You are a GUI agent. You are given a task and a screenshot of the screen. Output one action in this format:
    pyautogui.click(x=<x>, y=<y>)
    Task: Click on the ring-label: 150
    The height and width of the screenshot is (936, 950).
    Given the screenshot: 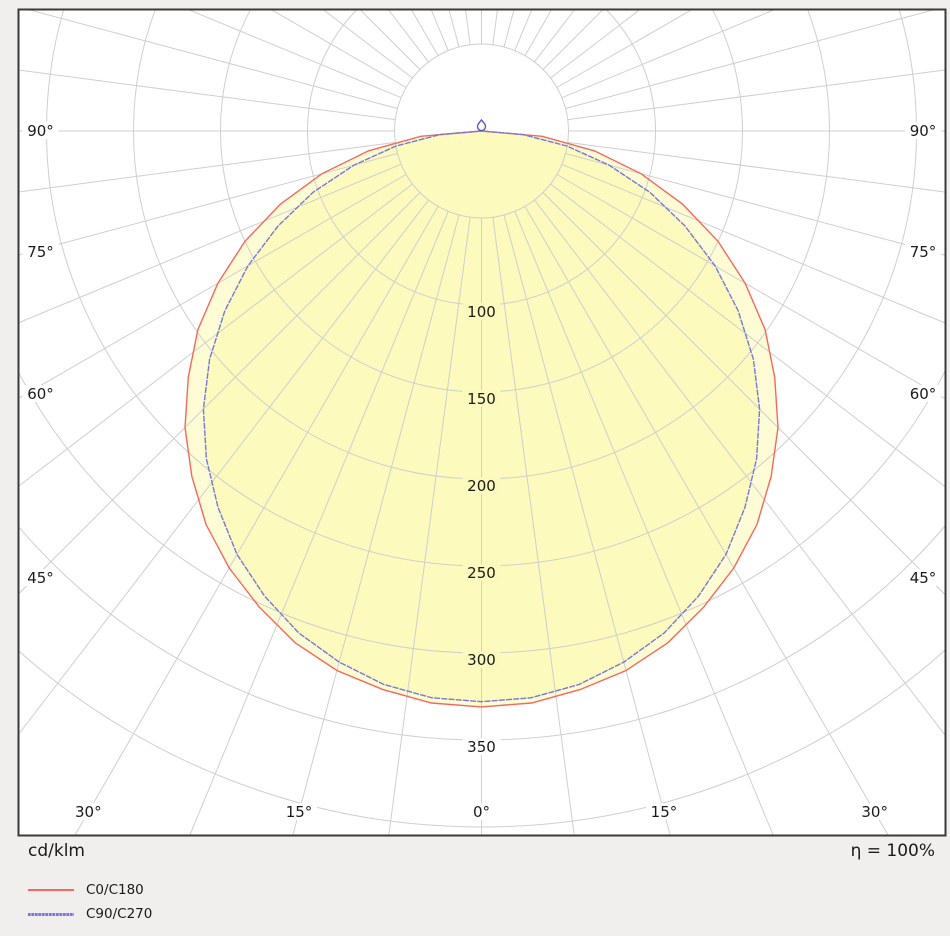 What is the action you would take?
    pyautogui.click(x=481, y=399)
    